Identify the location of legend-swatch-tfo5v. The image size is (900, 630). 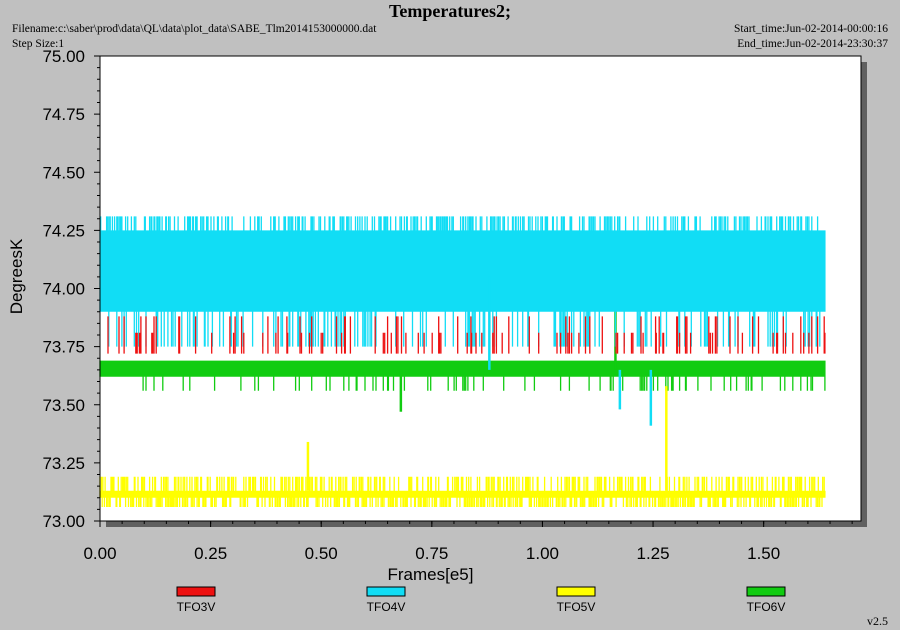
(576, 591).